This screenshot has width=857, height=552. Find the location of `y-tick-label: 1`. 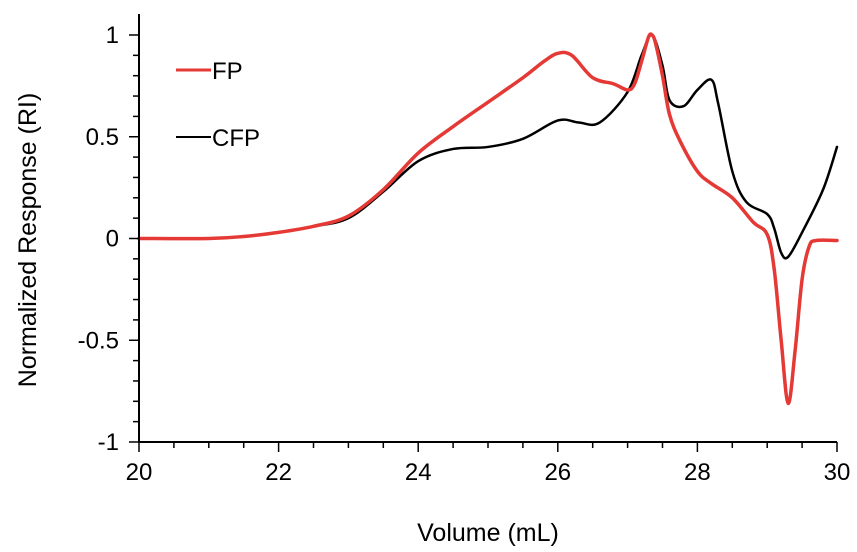

y-tick-label: 1 is located at coordinates (112, 35).